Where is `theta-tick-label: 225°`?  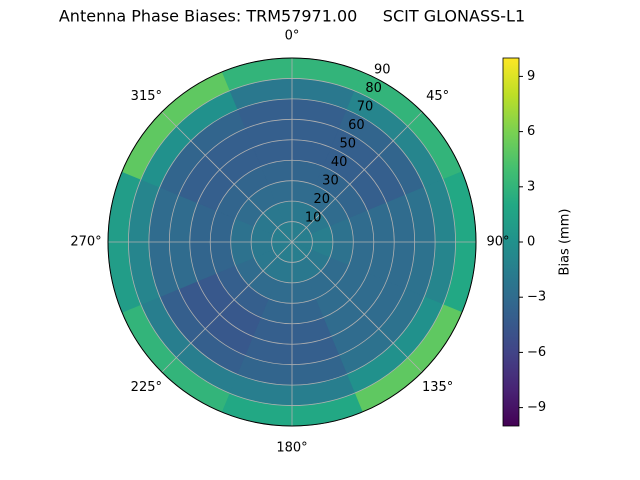
theta-tick-label: 225° is located at coordinates (146, 387).